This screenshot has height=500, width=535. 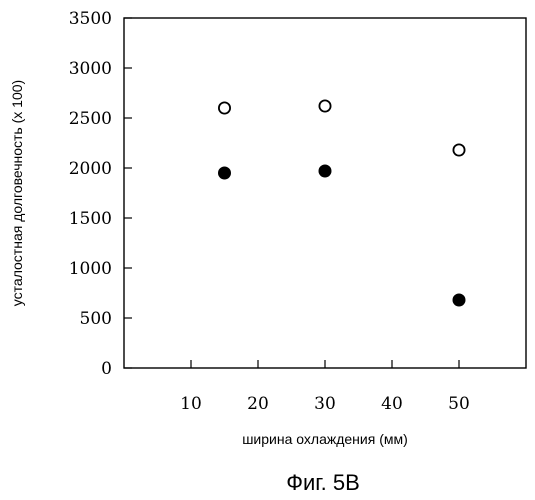 What do you see at coordinates (90, 119) in the screenshot?
I see `y-tick-label-2500: 2500` at bounding box center [90, 119].